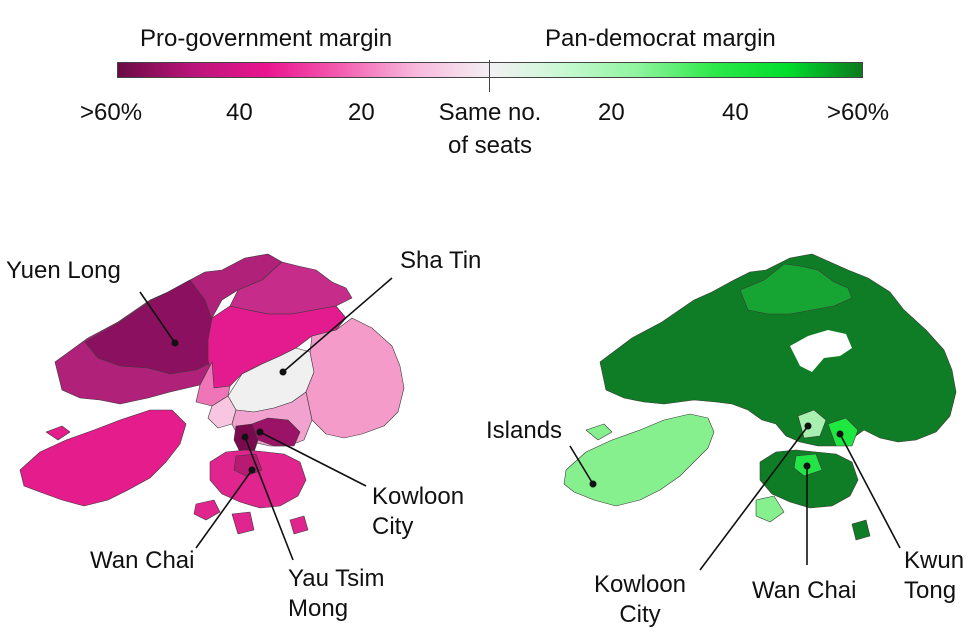 The width and height of the screenshot is (980, 640). What do you see at coordinates (778, 350) in the screenshot?
I see `district-new-territories` at bounding box center [778, 350].